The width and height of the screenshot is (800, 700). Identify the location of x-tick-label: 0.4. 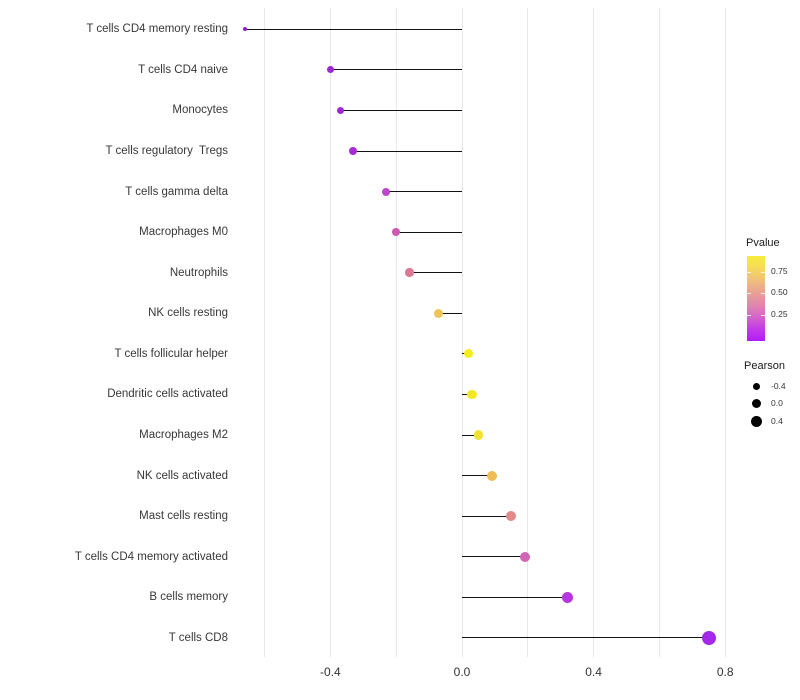
(593, 672).